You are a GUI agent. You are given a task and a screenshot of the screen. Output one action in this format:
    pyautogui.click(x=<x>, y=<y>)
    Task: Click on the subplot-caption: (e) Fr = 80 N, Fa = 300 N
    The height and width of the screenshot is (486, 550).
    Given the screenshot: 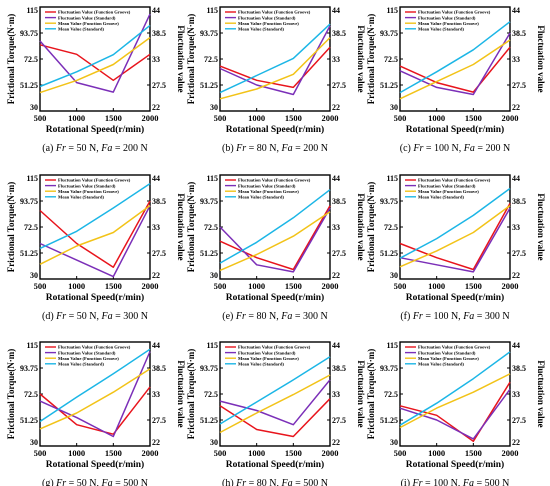 What is the action you would take?
    pyautogui.click(x=274, y=316)
    